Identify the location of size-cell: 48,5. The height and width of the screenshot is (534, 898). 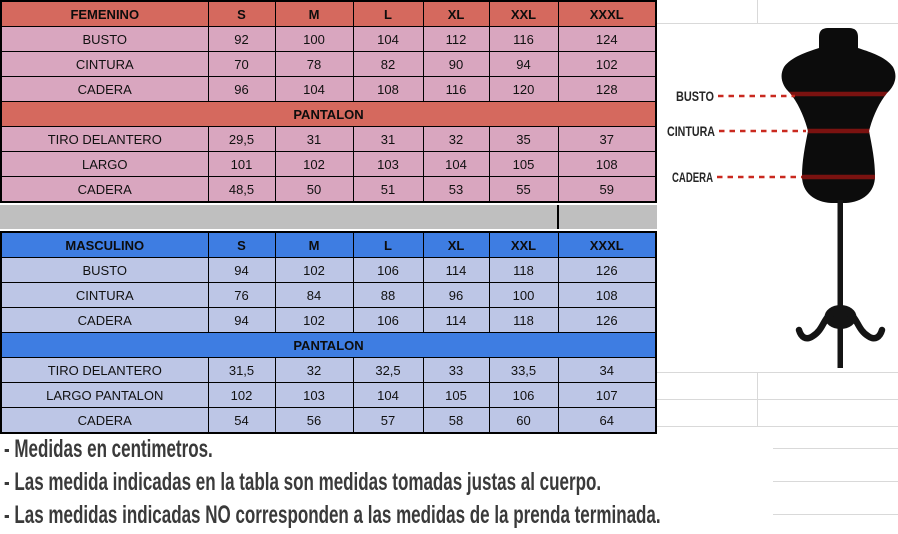
(241, 189).